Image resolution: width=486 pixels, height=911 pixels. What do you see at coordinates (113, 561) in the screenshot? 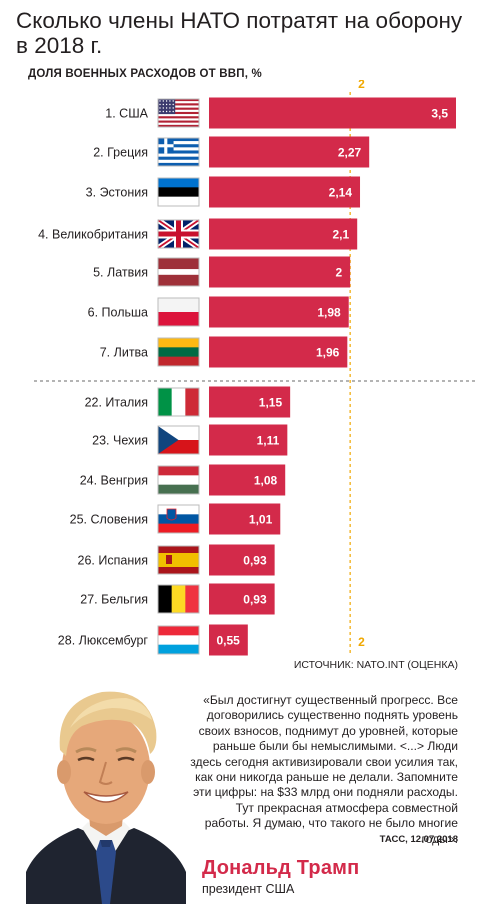
I see `category-label: 26. Испания` at bounding box center [113, 561].